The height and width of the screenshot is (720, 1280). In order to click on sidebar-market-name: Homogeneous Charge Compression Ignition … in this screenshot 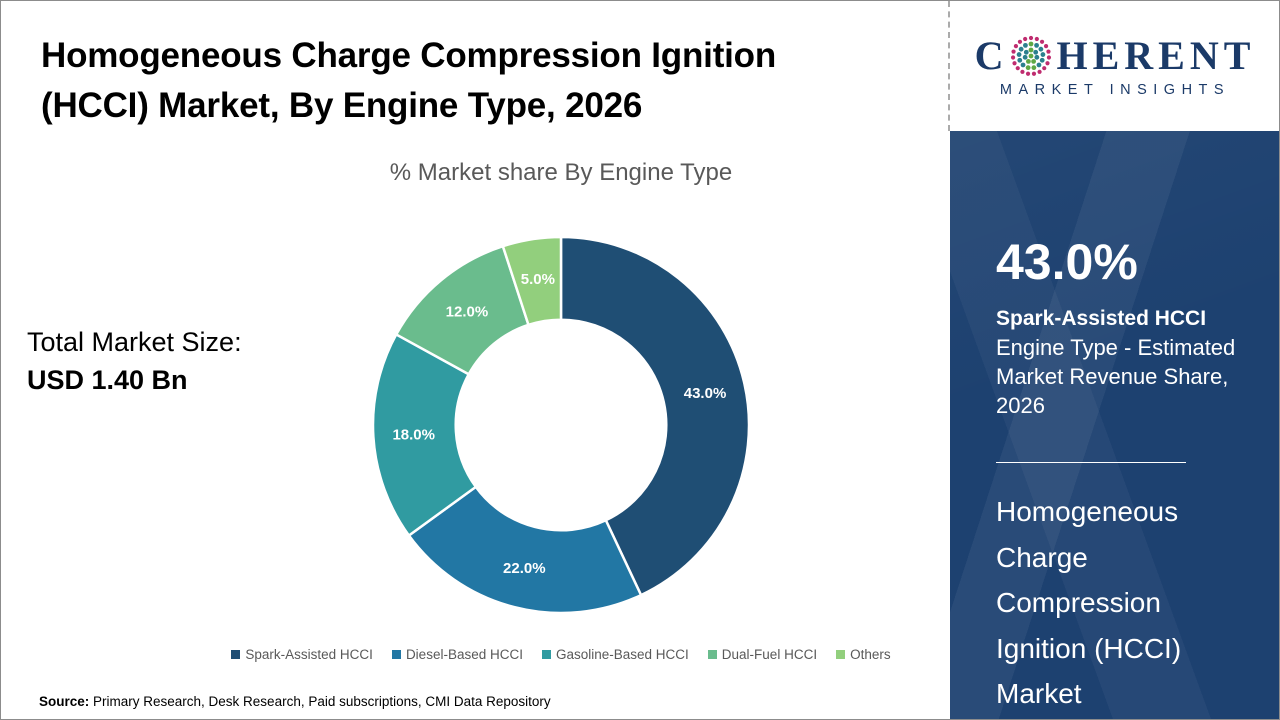, I will do `click(1089, 602)`.